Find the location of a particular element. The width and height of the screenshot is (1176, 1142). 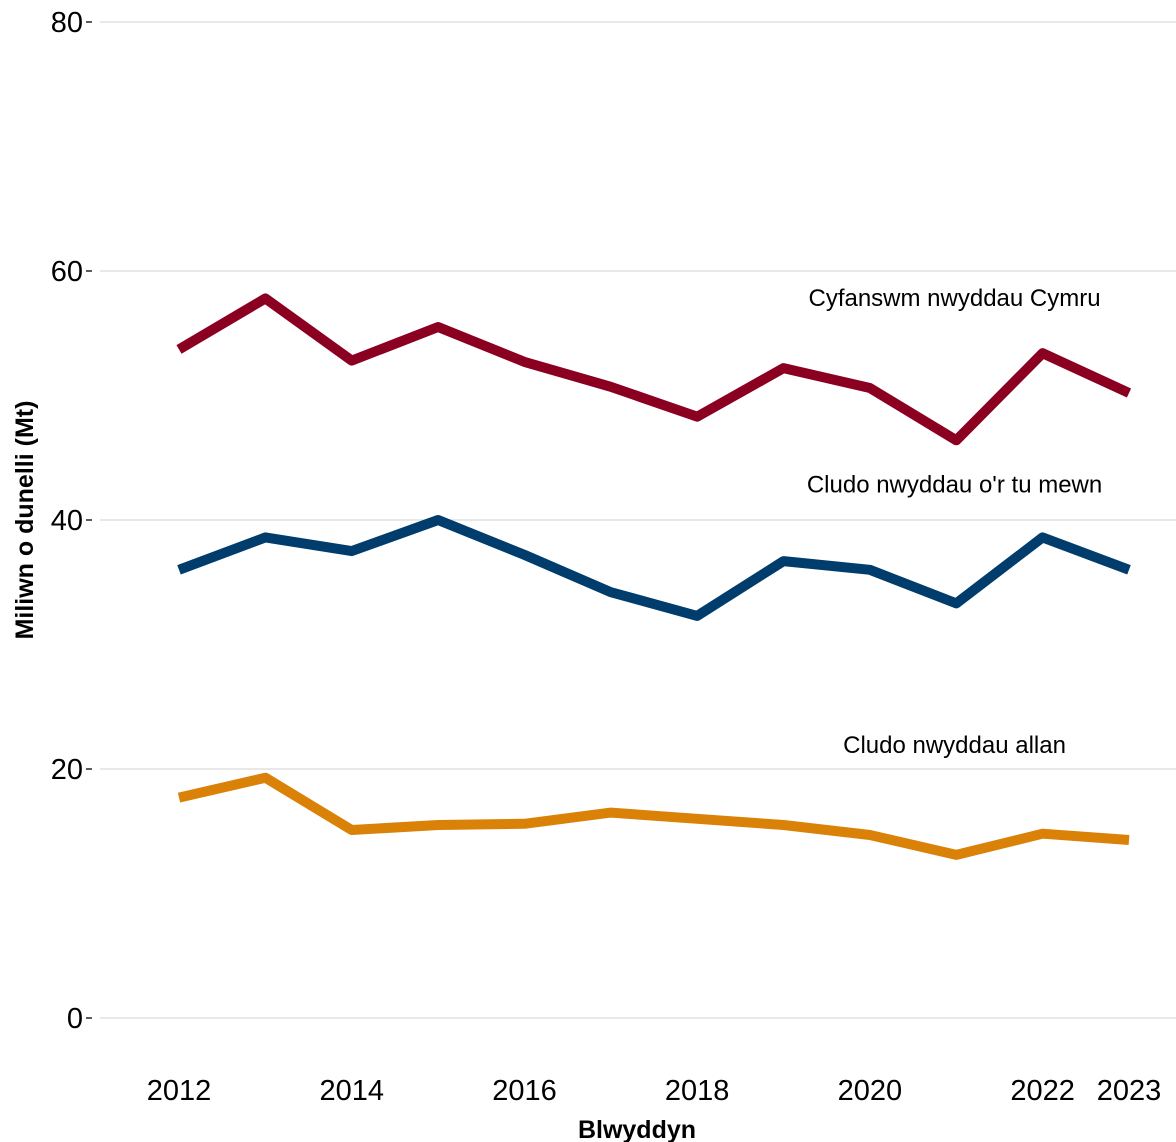

x-tick-label: 2020 is located at coordinates (870, 1091).